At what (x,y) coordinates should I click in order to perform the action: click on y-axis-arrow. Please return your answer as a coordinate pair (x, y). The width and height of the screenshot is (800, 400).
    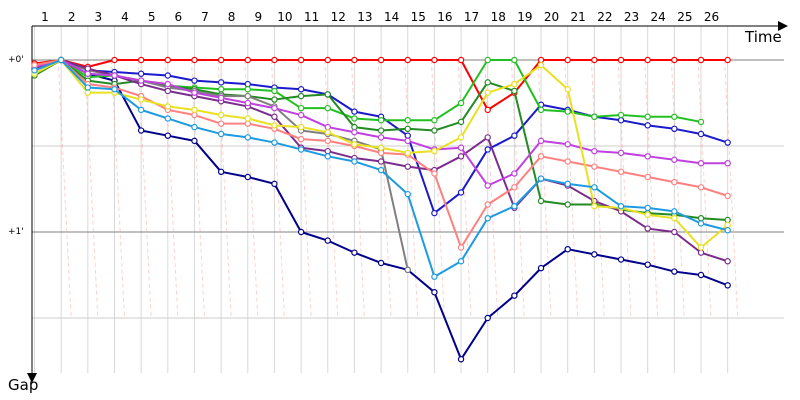
    Looking at the image, I should click on (32, 378).